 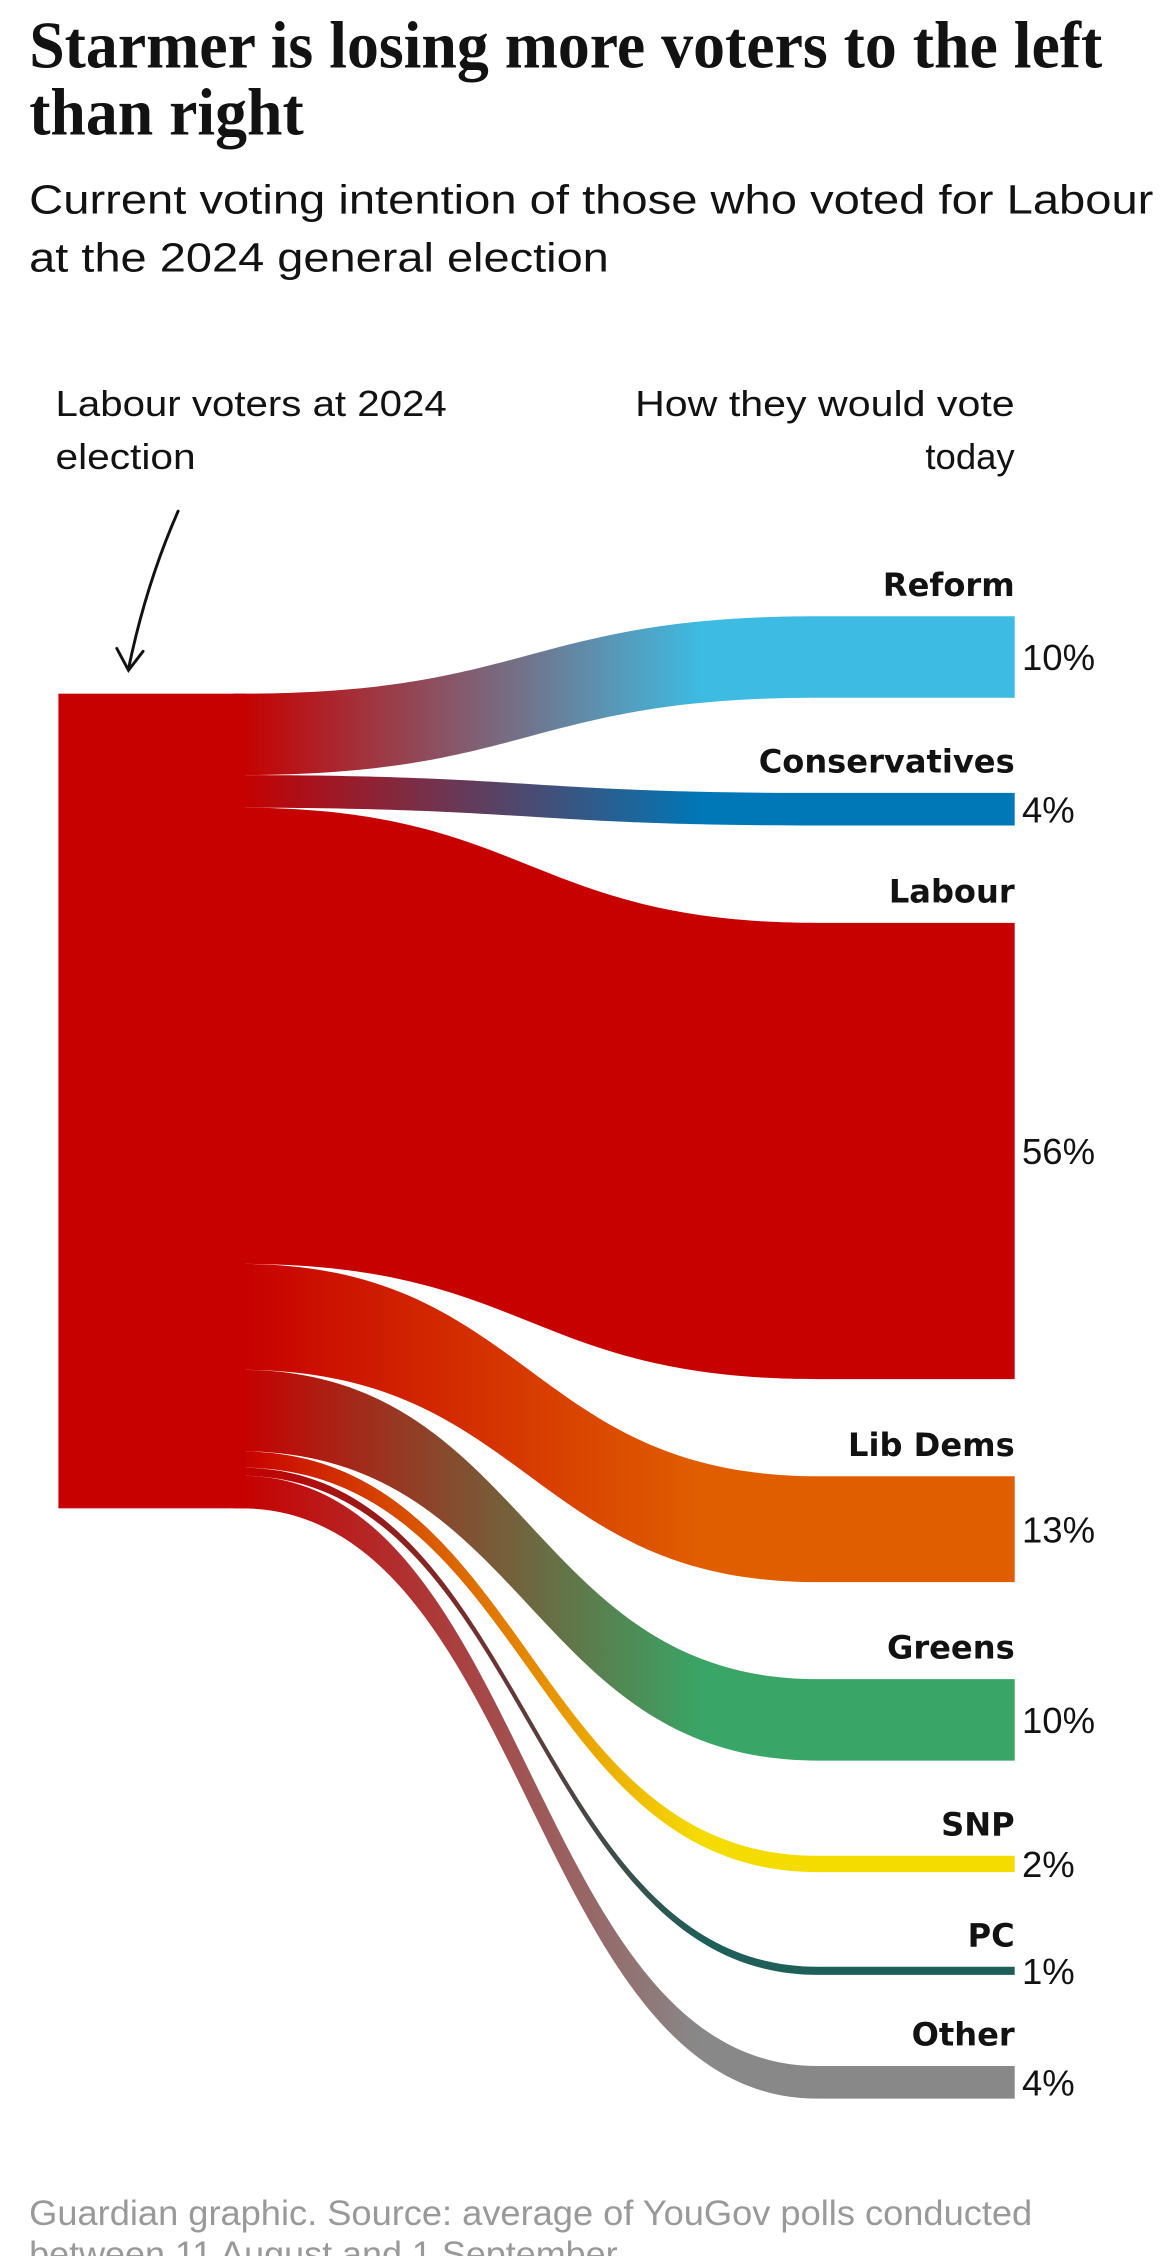 What do you see at coordinates (1058, 1151) in the screenshot?
I see `flow-value-label: 56%` at bounding box center [1058, 1151].